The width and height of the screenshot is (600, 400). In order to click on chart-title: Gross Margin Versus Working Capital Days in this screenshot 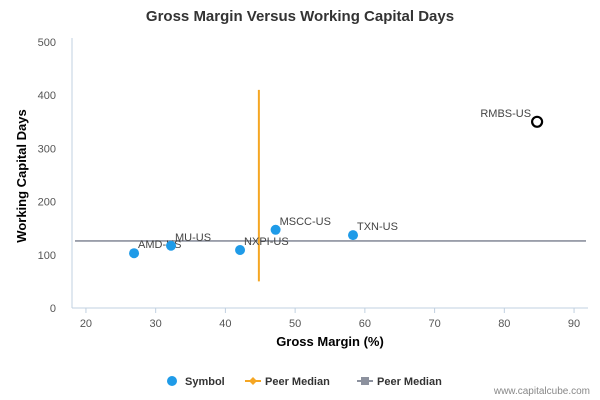, I will do `click(300, 16)`.